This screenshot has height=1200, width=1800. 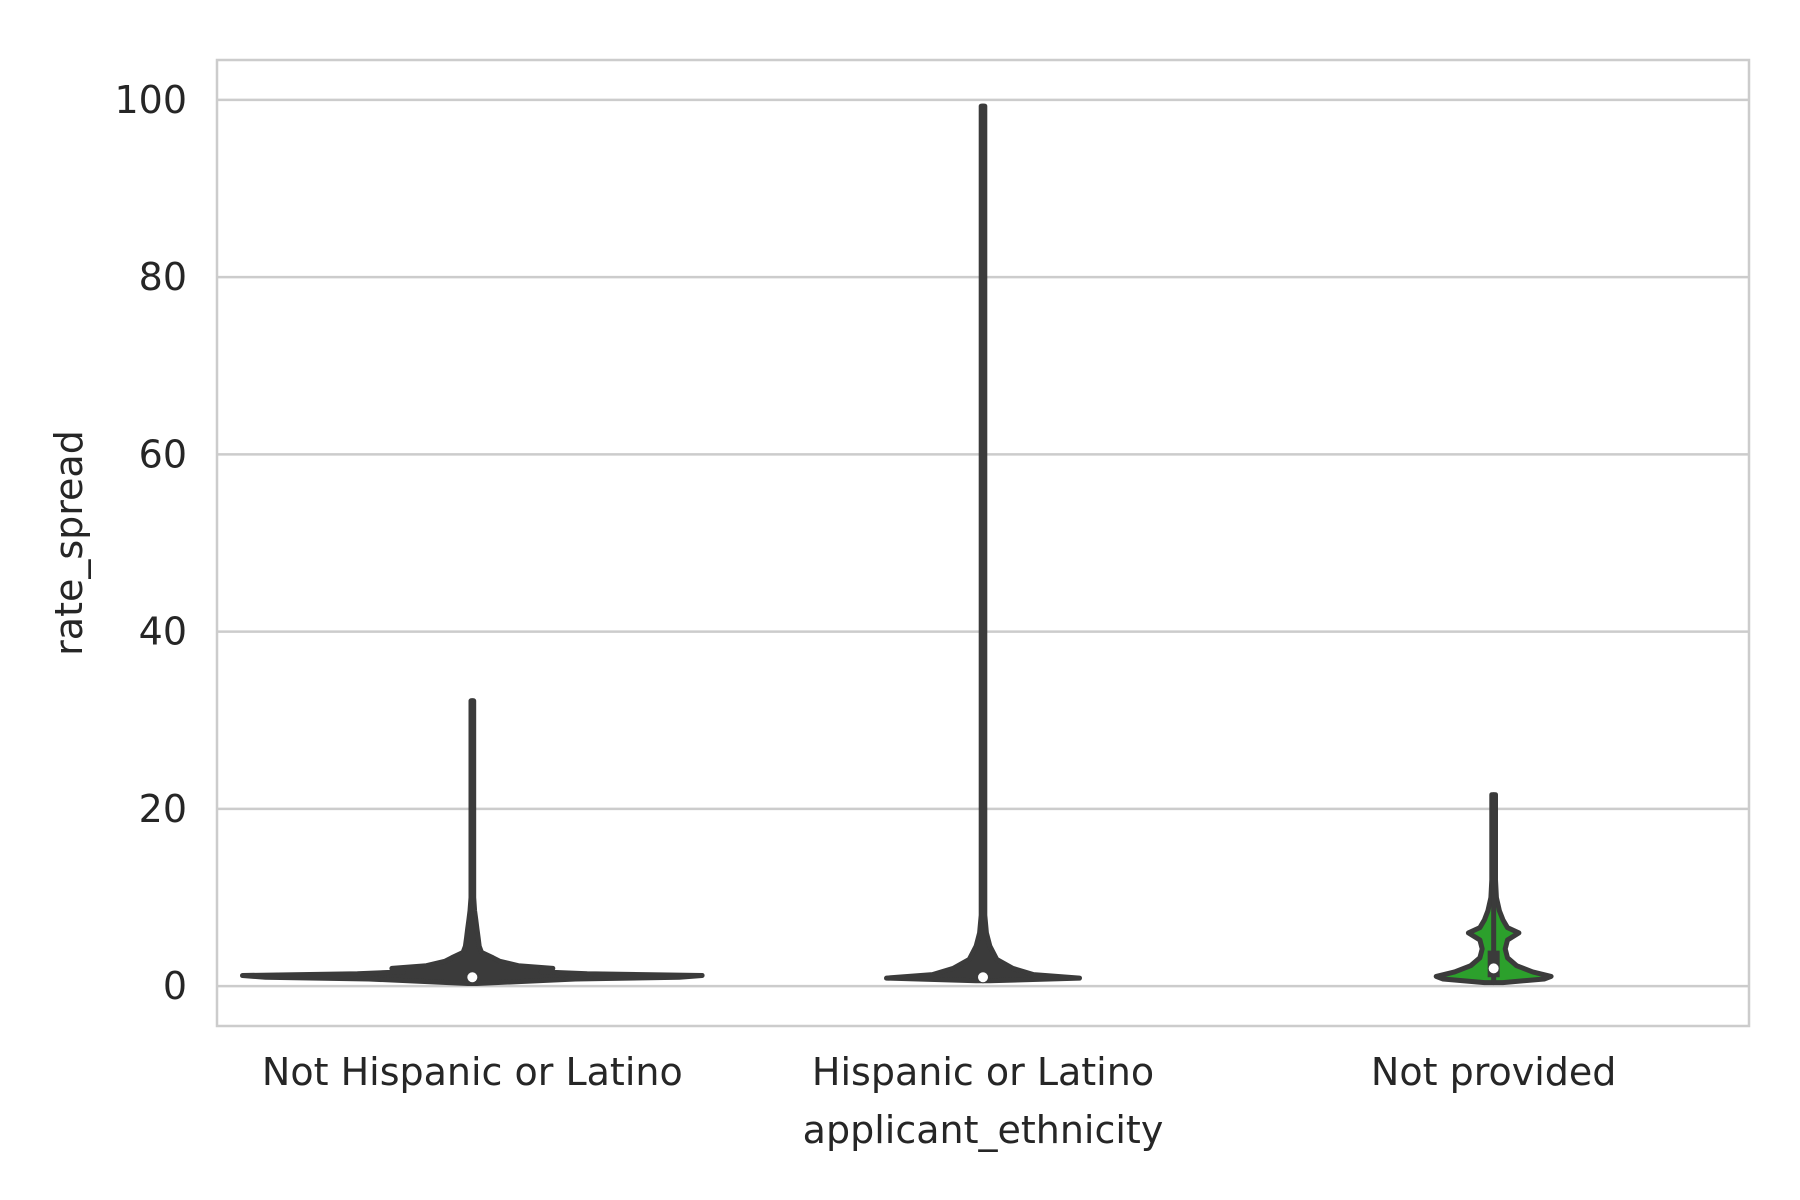 What do you see at coordinates (163, 454) in the screenshot?
I see `y-tick-label-60: 60` at bounding box center [163, 454].